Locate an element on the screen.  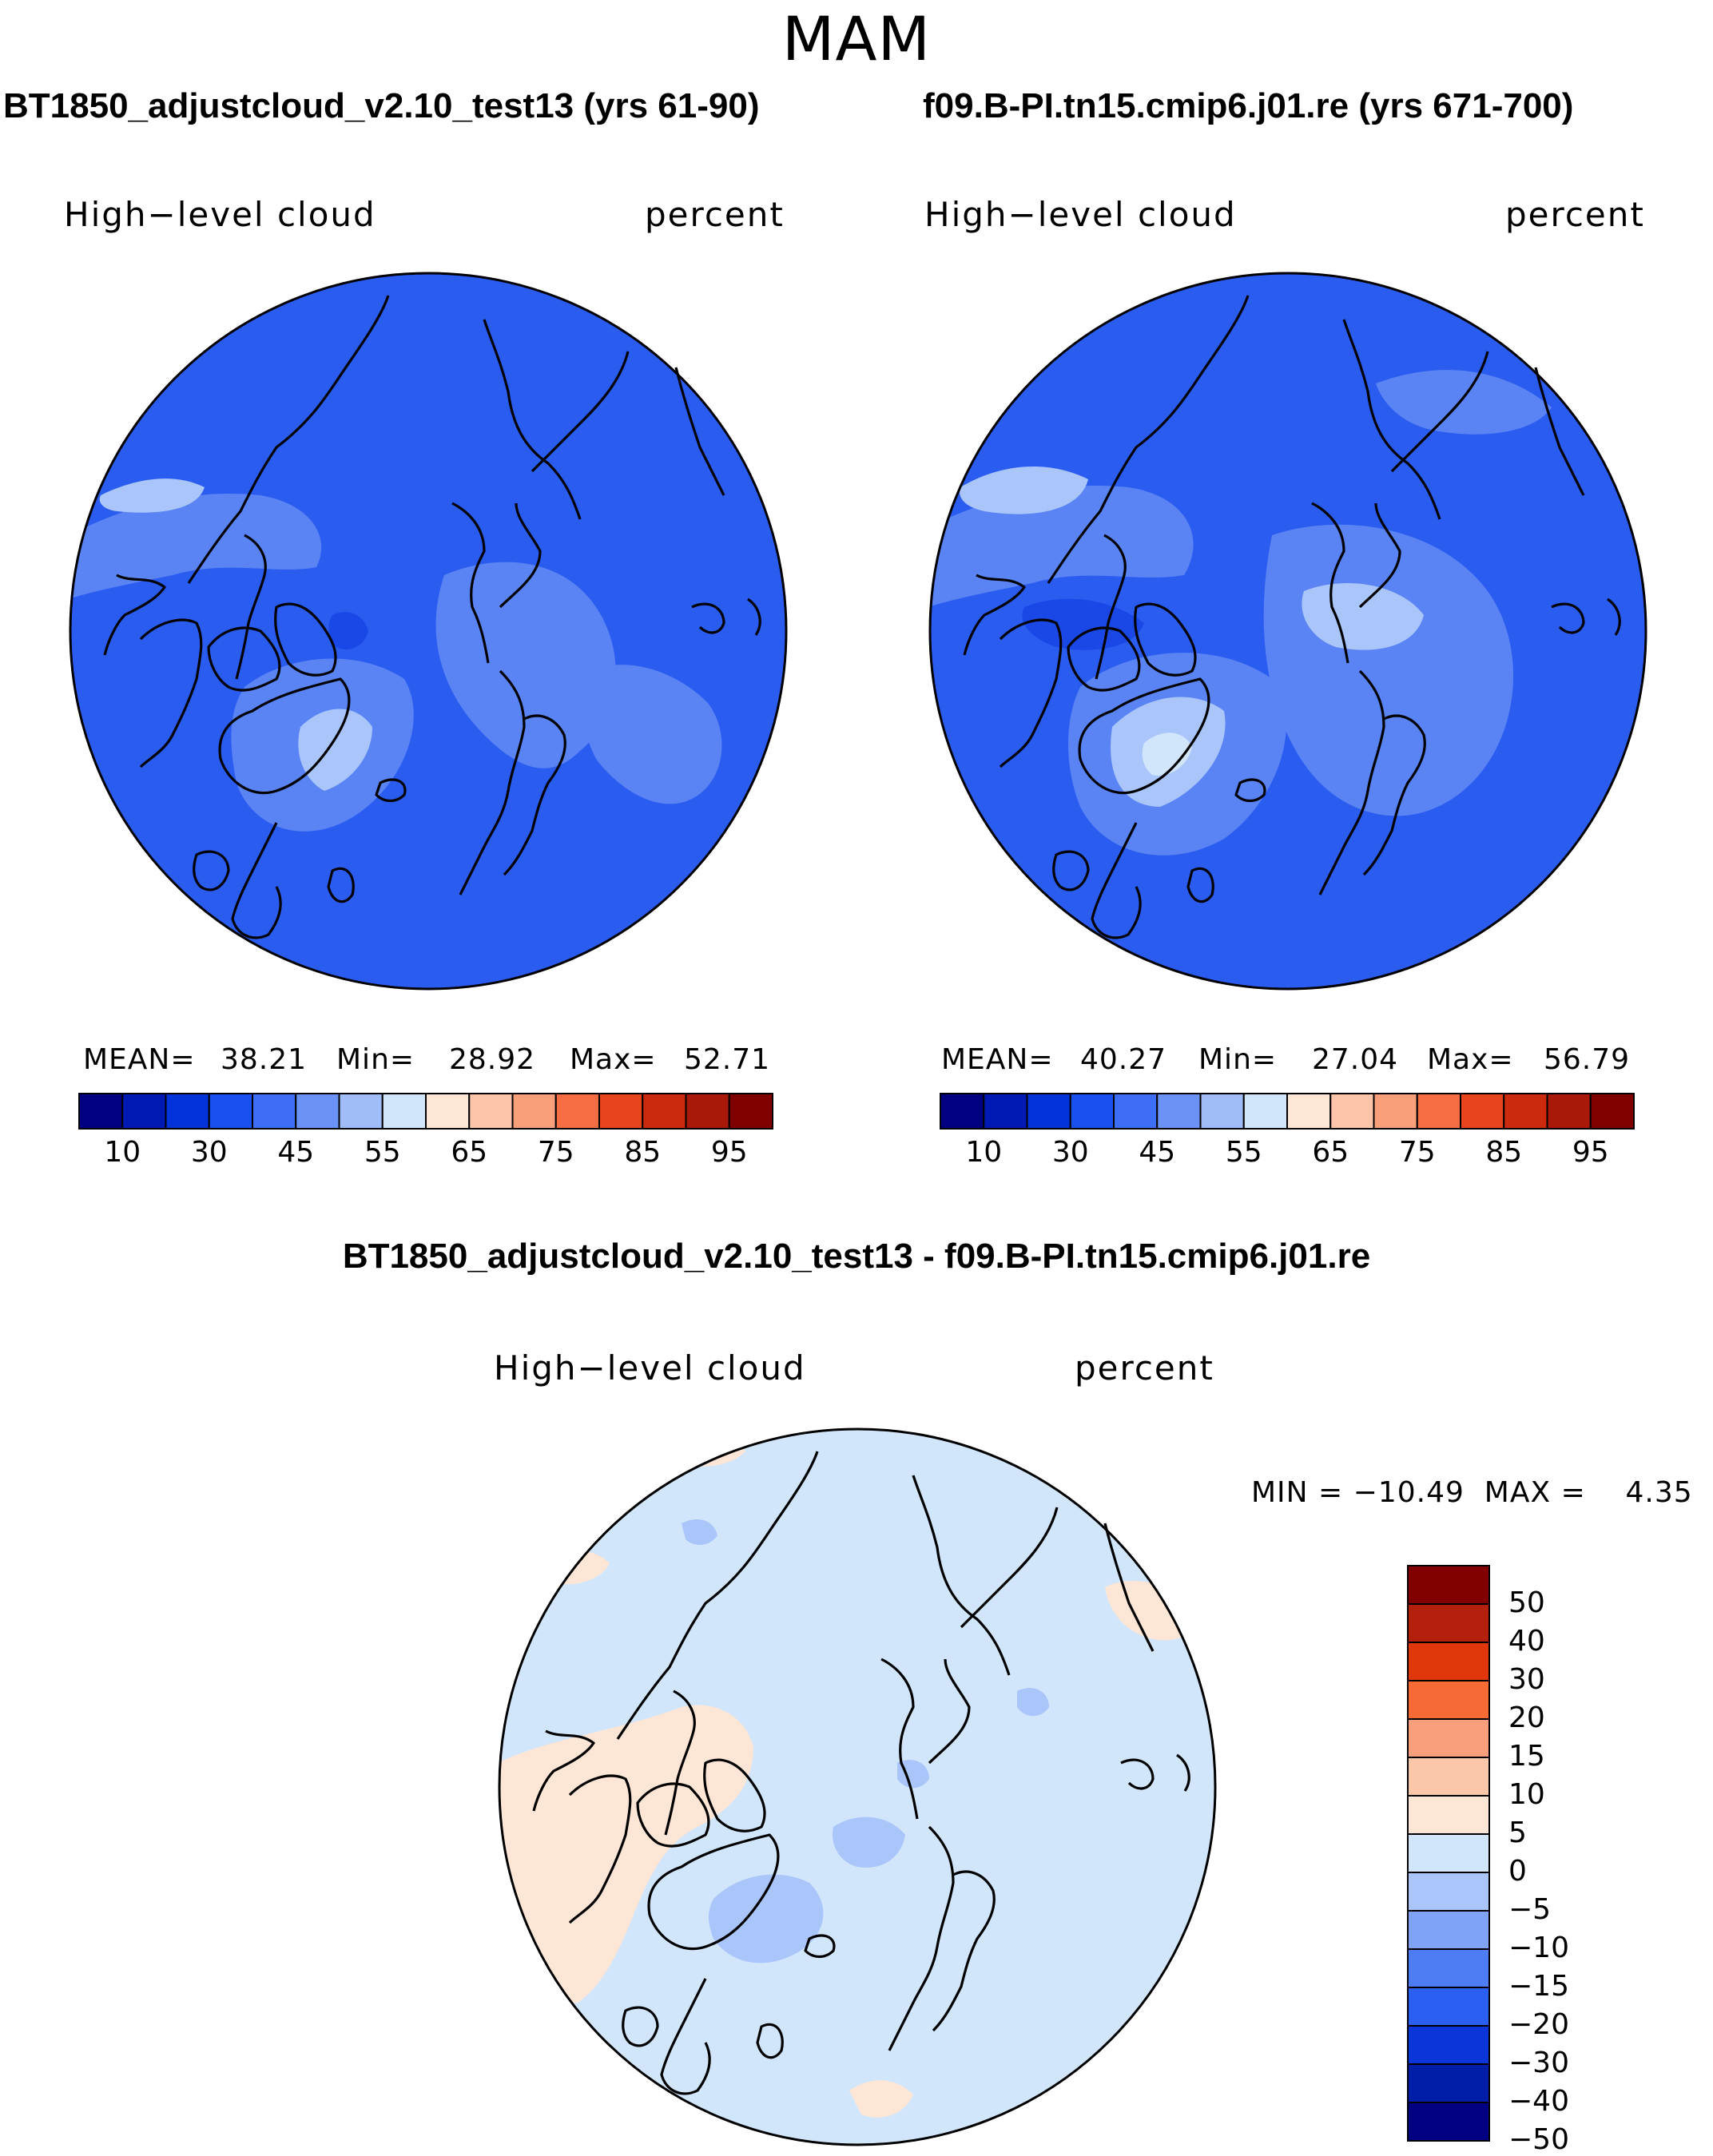
panel-2-colorbar is located at coordinates (1287, 1111).